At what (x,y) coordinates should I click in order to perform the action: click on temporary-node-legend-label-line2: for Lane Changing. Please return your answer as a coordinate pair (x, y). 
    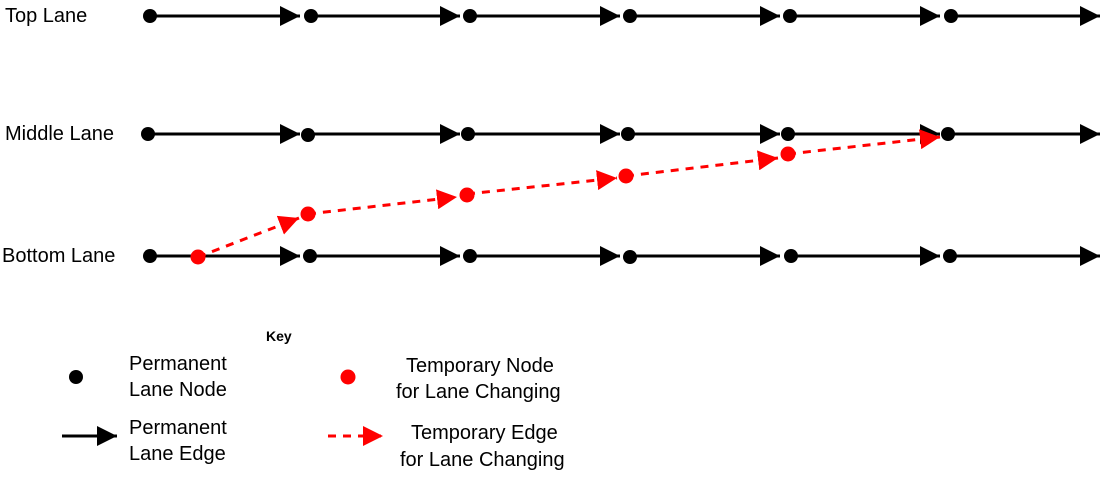
    Looking at the image, I should click on (478, 392).